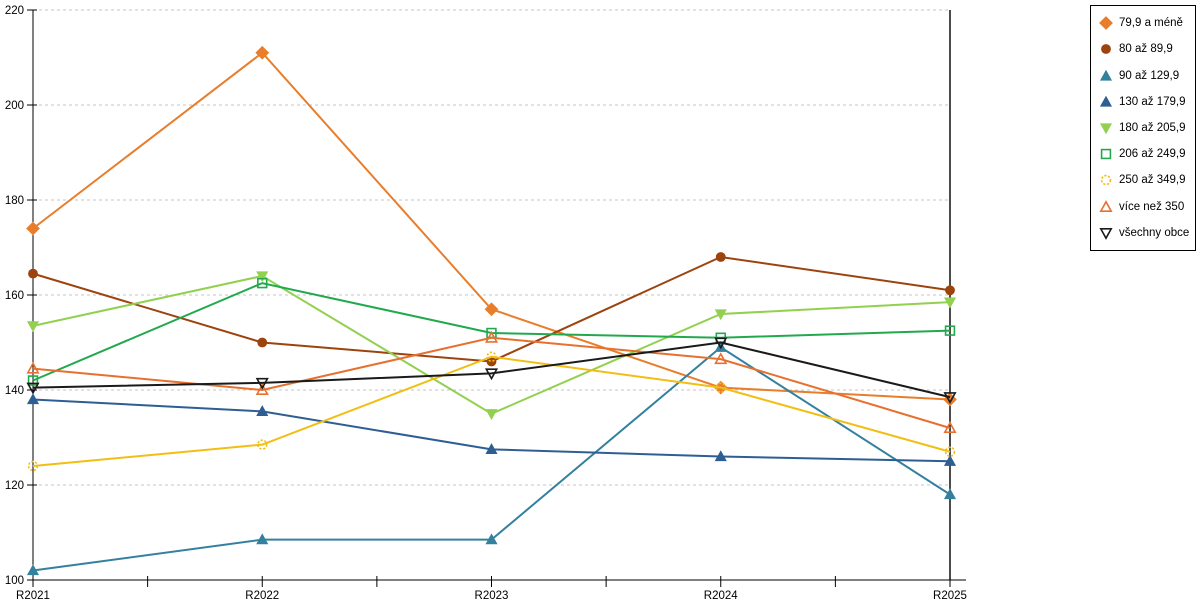  I want to click on y-tick-label: 220, so click(14, 11).